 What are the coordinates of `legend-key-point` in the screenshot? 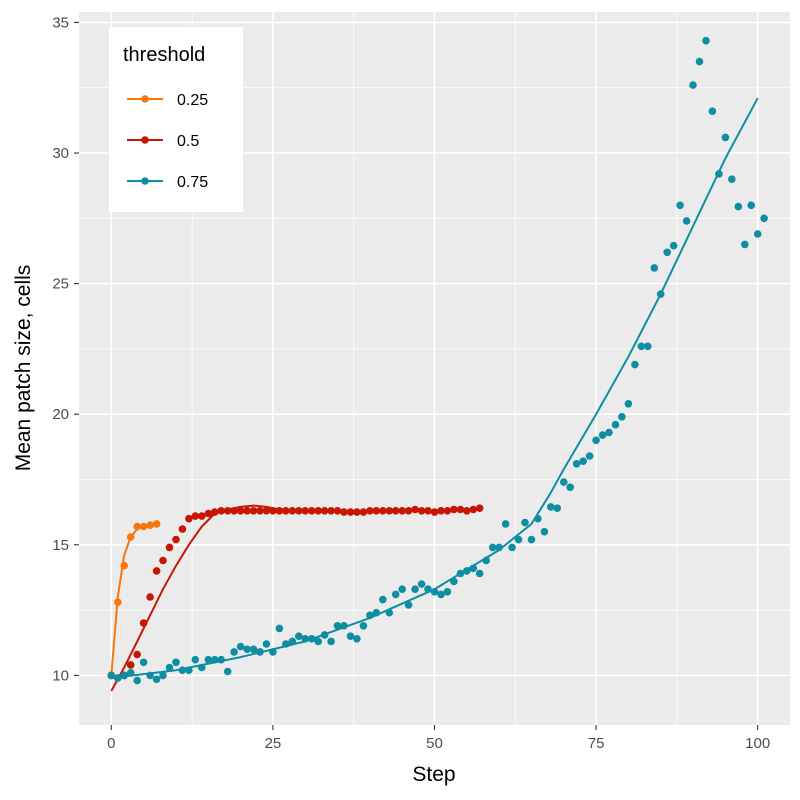 It's located at (145, 99).